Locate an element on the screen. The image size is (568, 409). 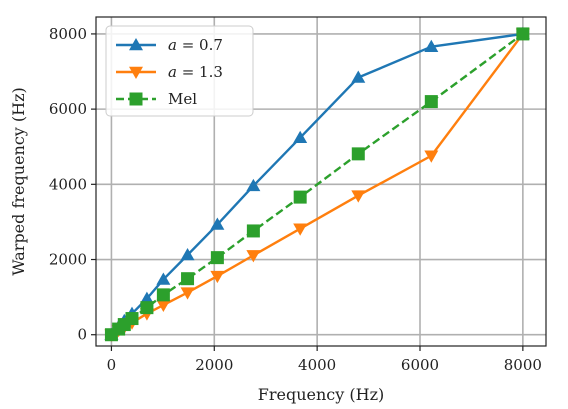
legend: a = 0.7 a = 1.3 Mel is located at coordinates (179, 71).